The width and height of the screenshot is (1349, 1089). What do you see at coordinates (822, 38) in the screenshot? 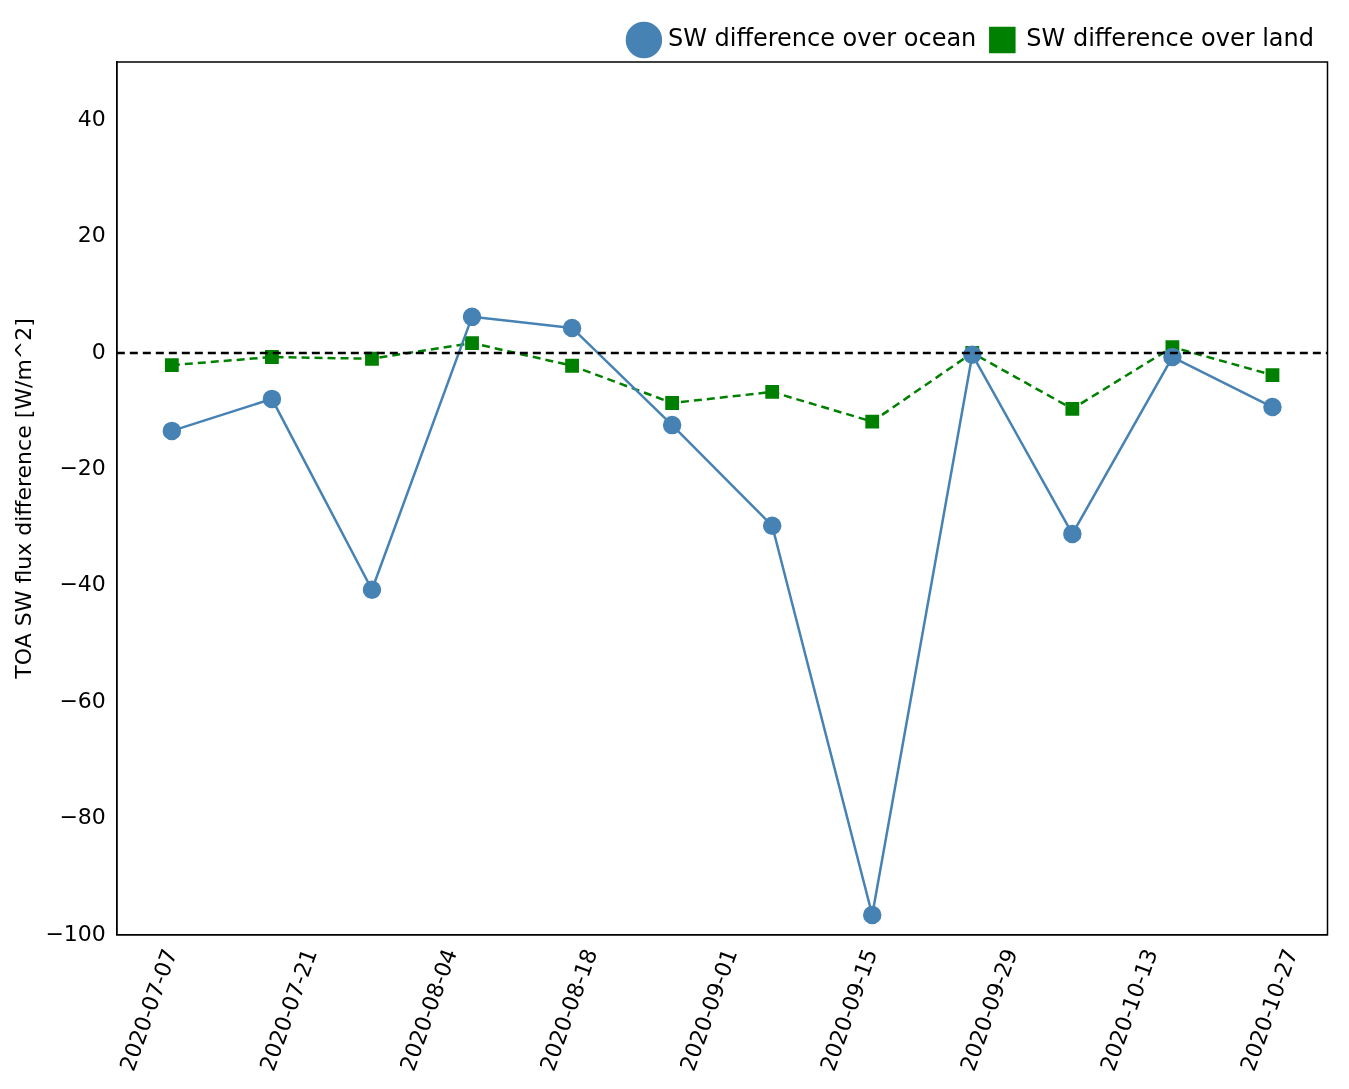
I see `legend-label: SW difference over ocean` at bounding box center [822, 38].